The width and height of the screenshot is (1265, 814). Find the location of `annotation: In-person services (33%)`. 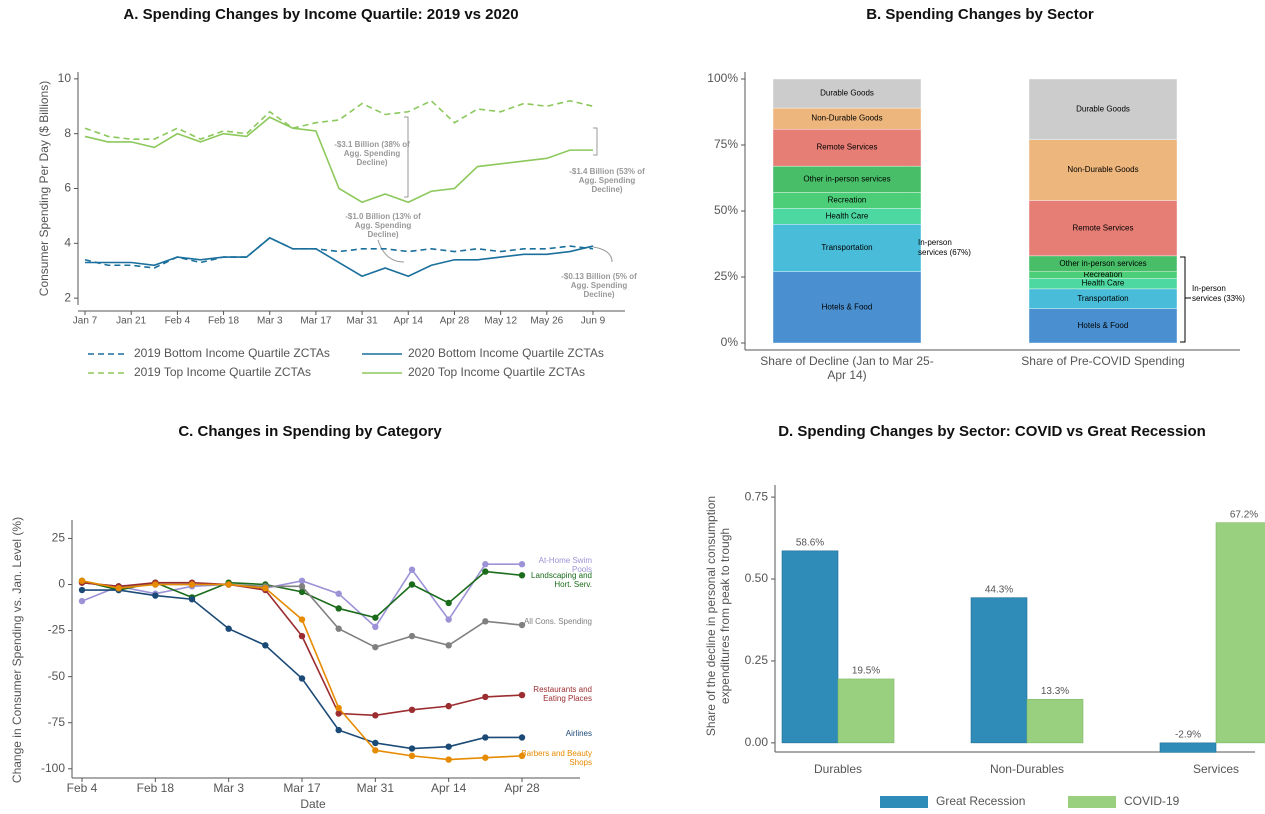

annotation: In-person services (33%) is located at coordinates (1218, 293).